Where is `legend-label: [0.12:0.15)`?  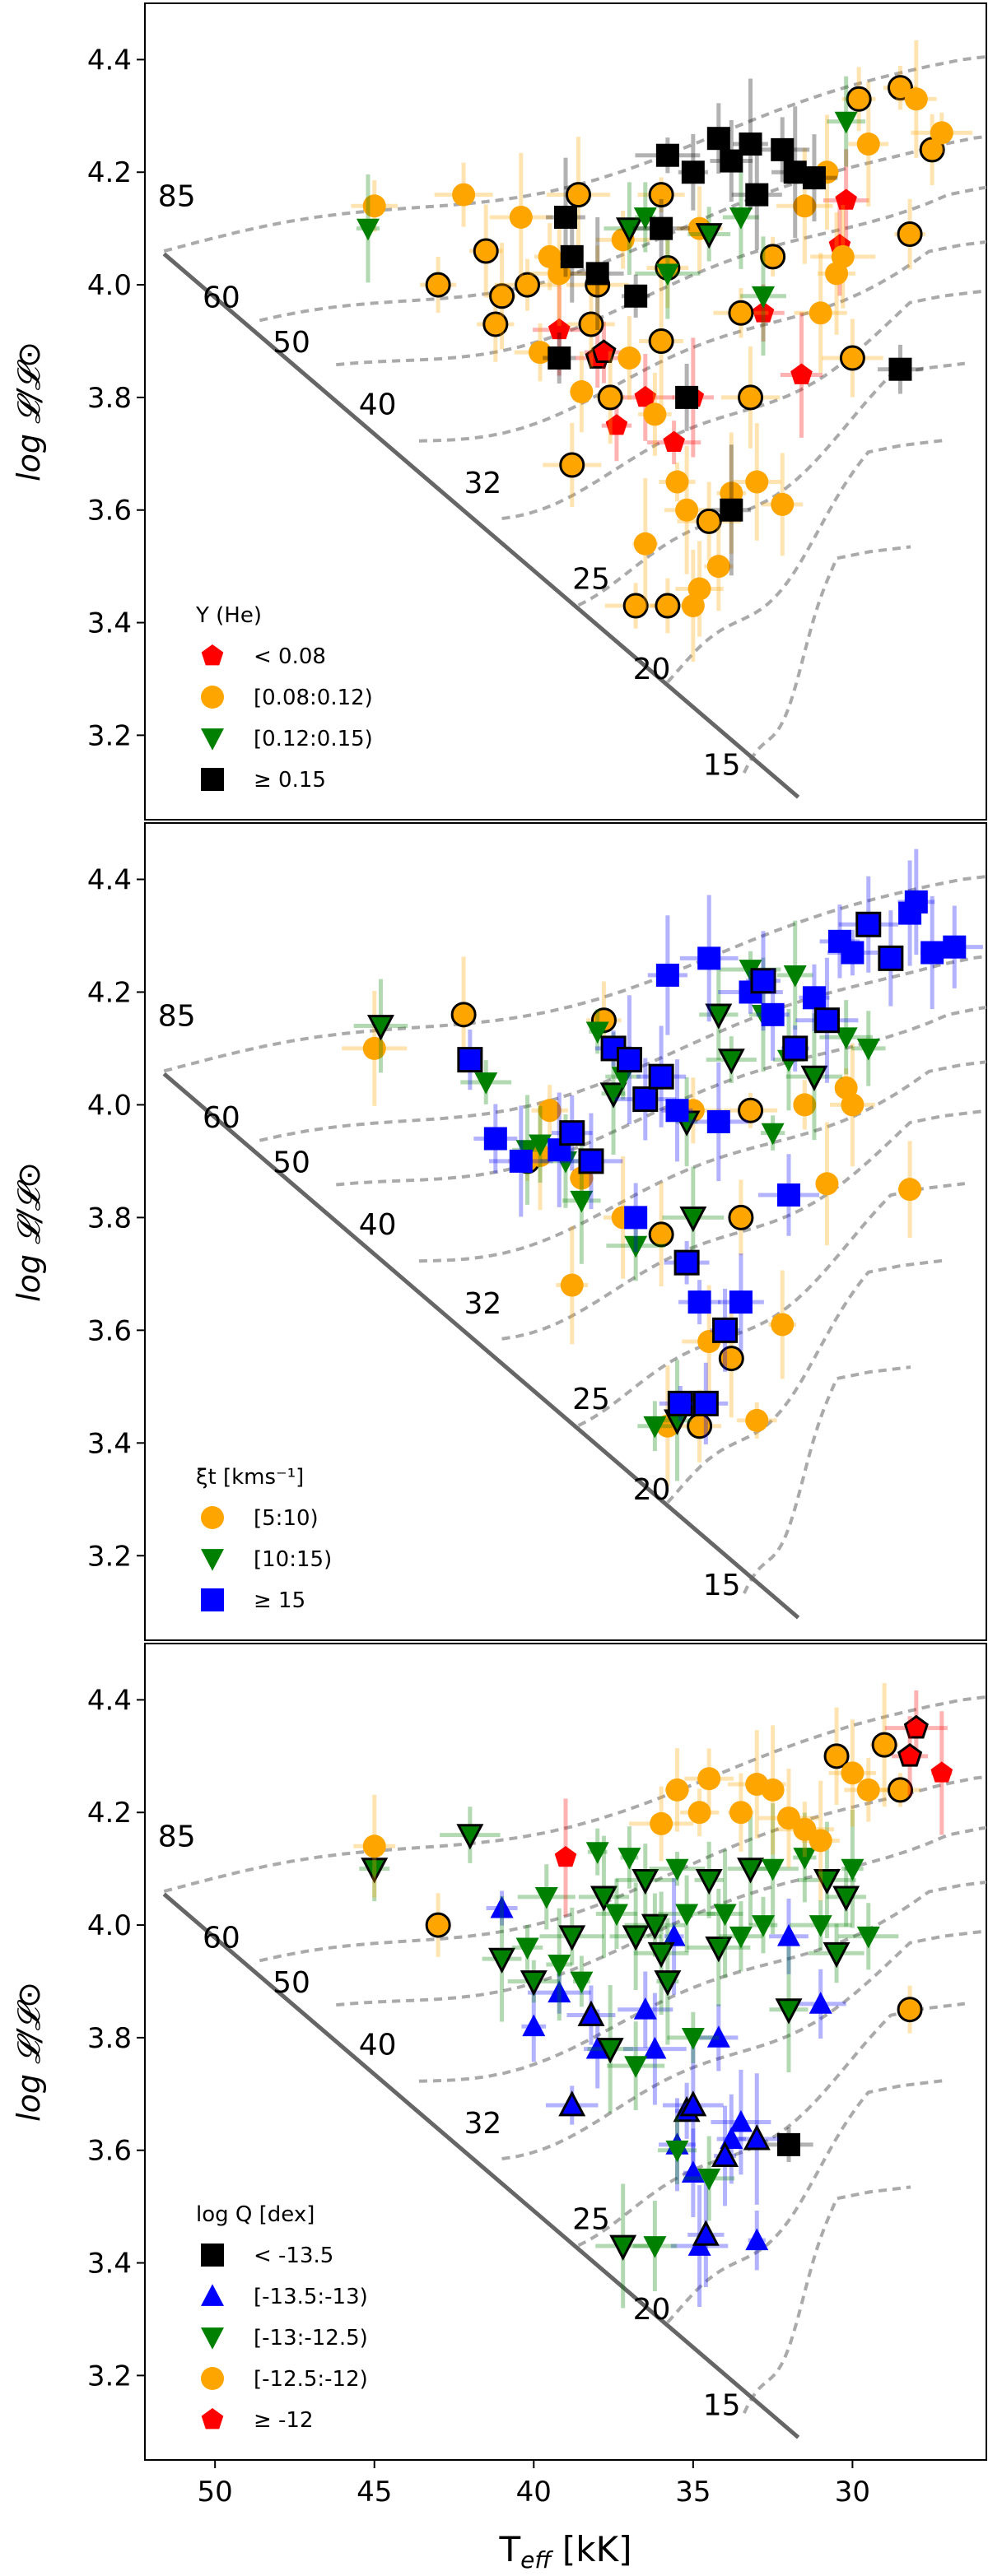
legend-label: [0.12:0.15) is located at coordinates (313, 739).